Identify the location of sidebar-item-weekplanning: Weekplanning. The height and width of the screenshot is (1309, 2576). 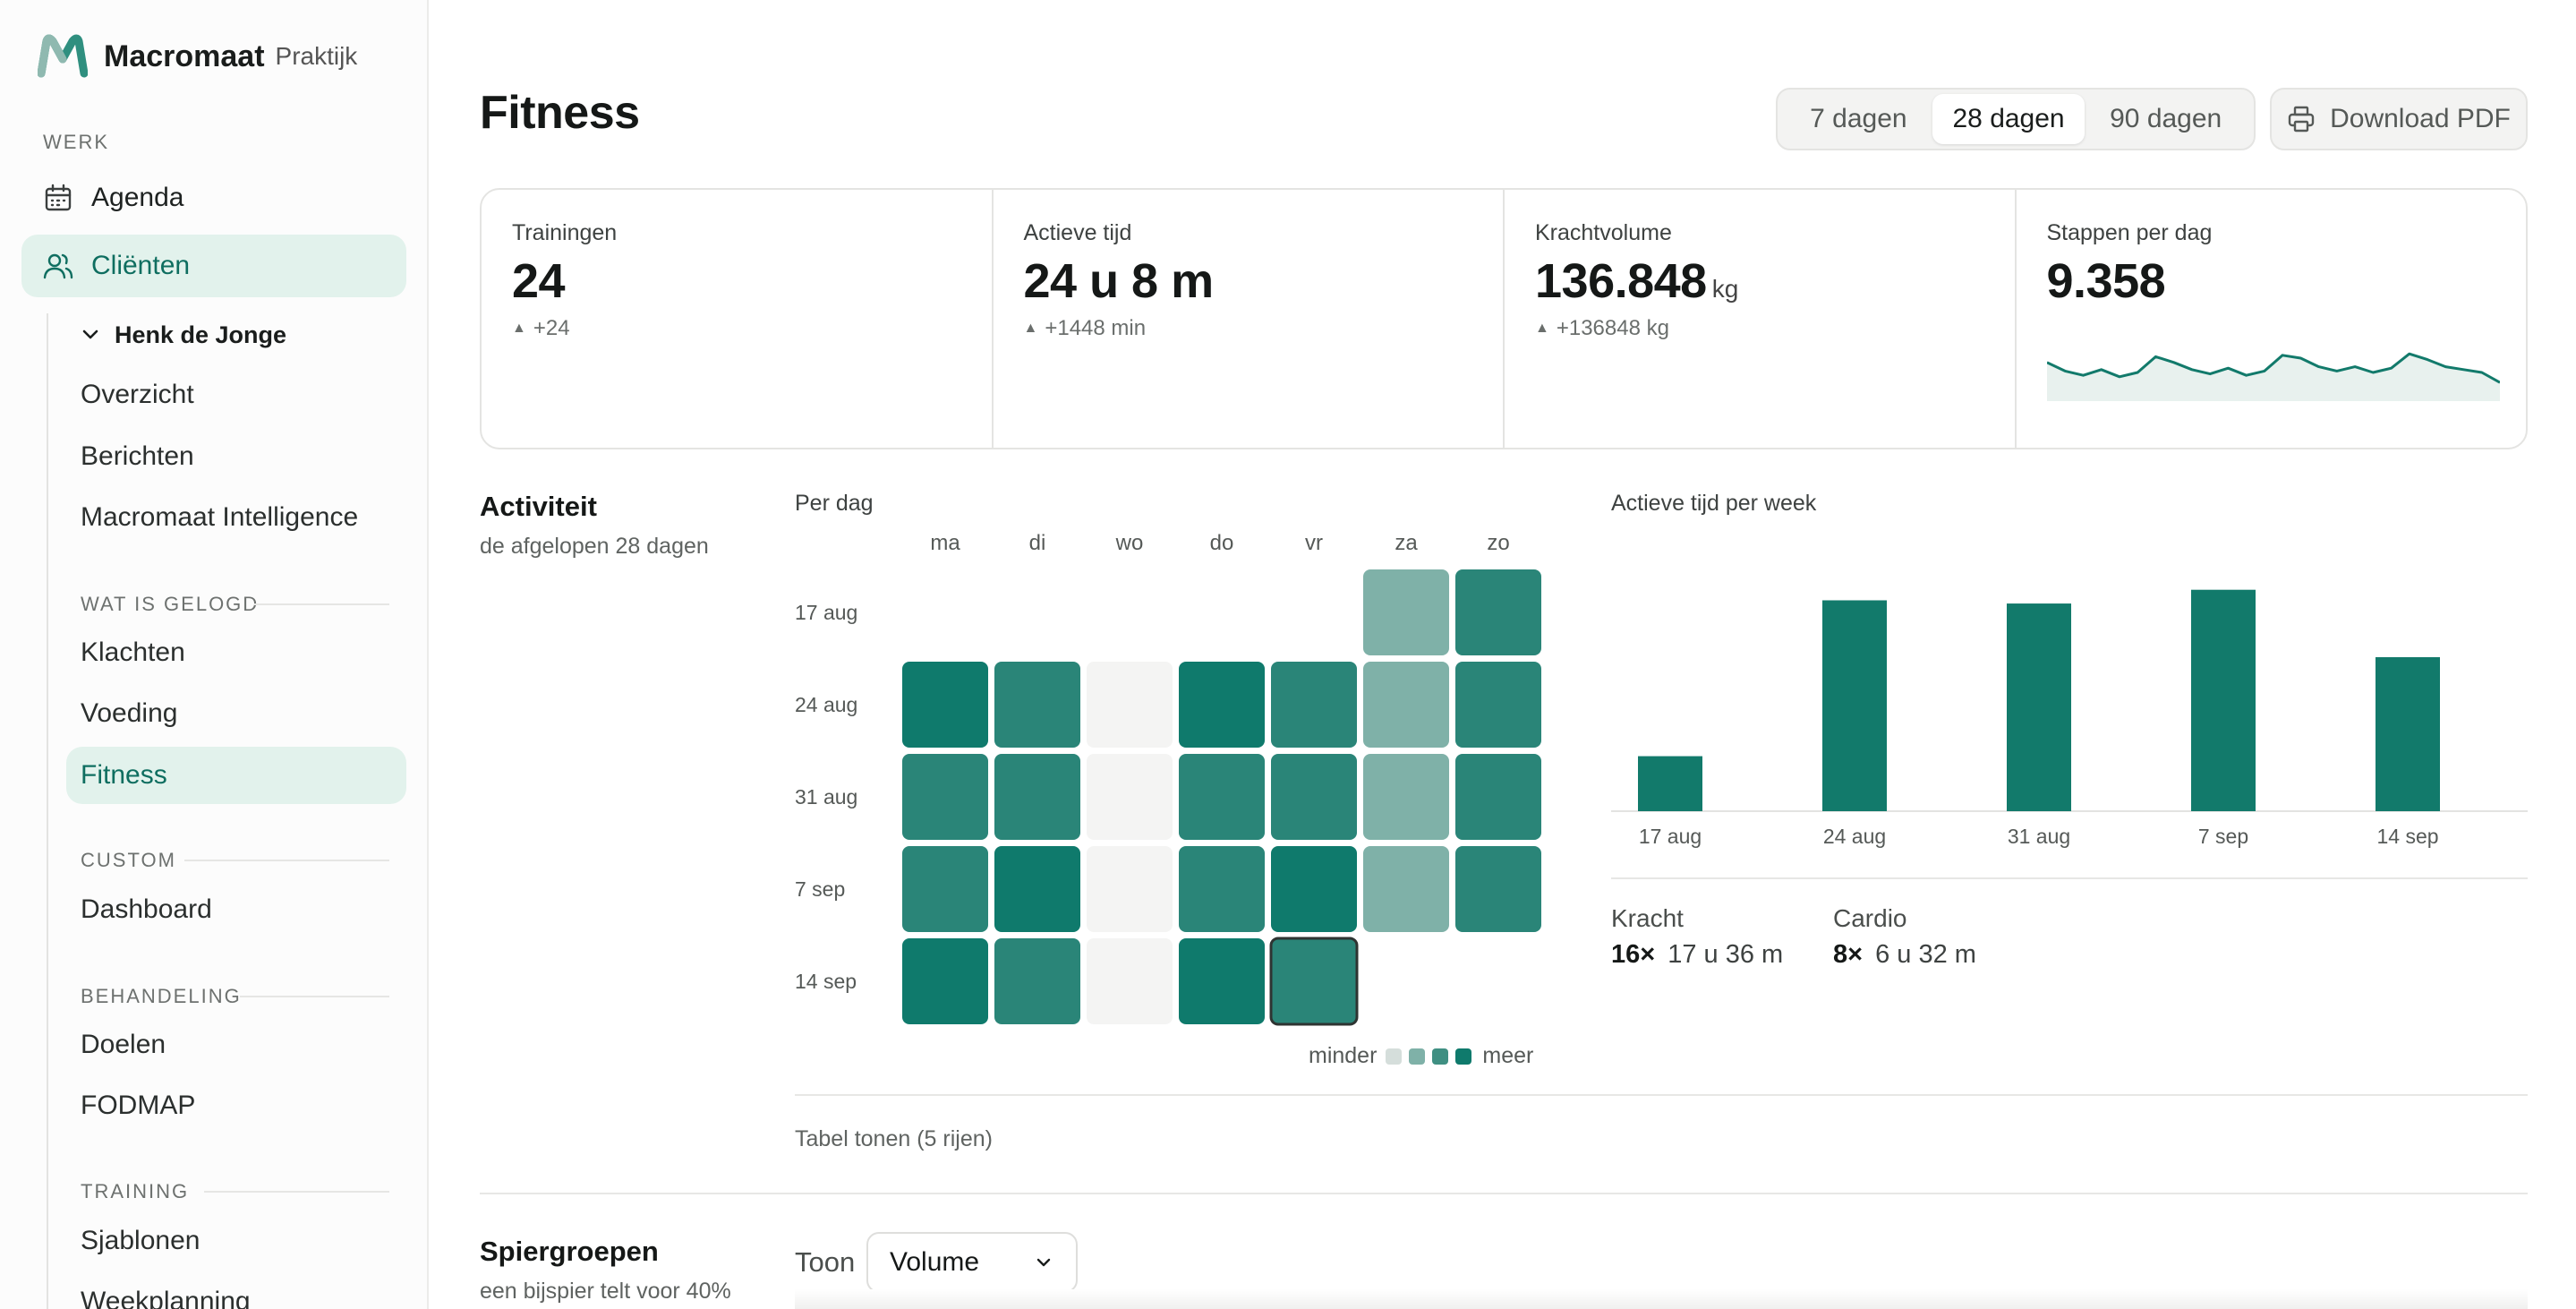
(236, 1291).